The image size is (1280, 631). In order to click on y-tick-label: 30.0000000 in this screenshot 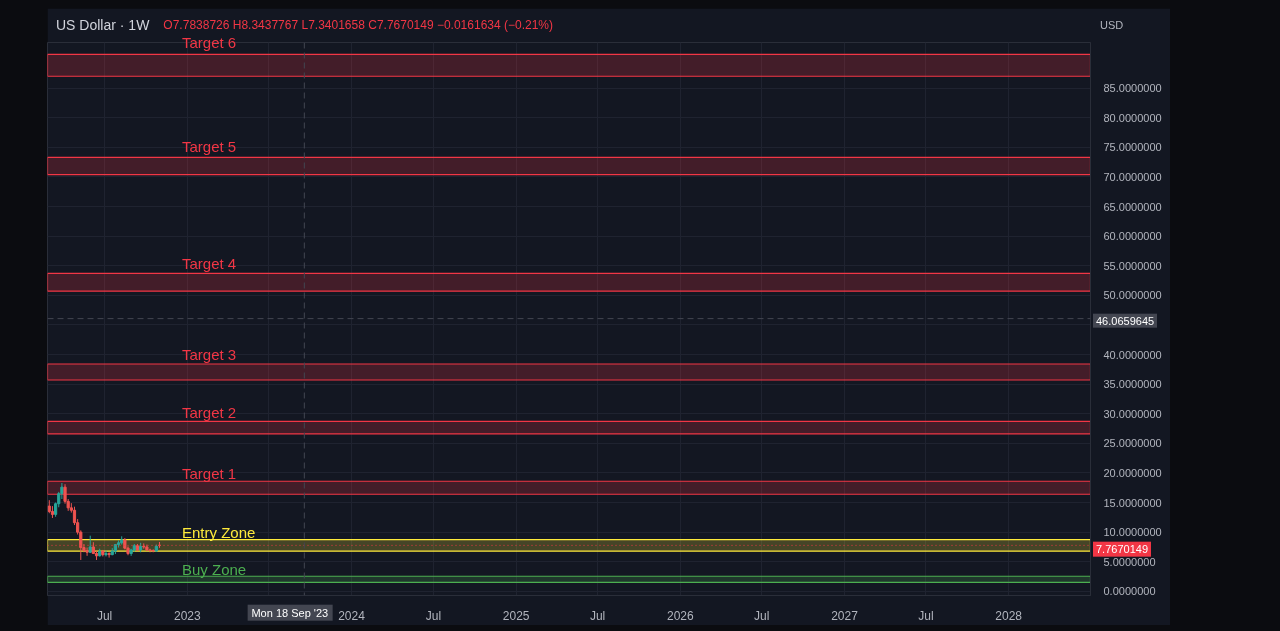, I will do `click(1132, 413)`.